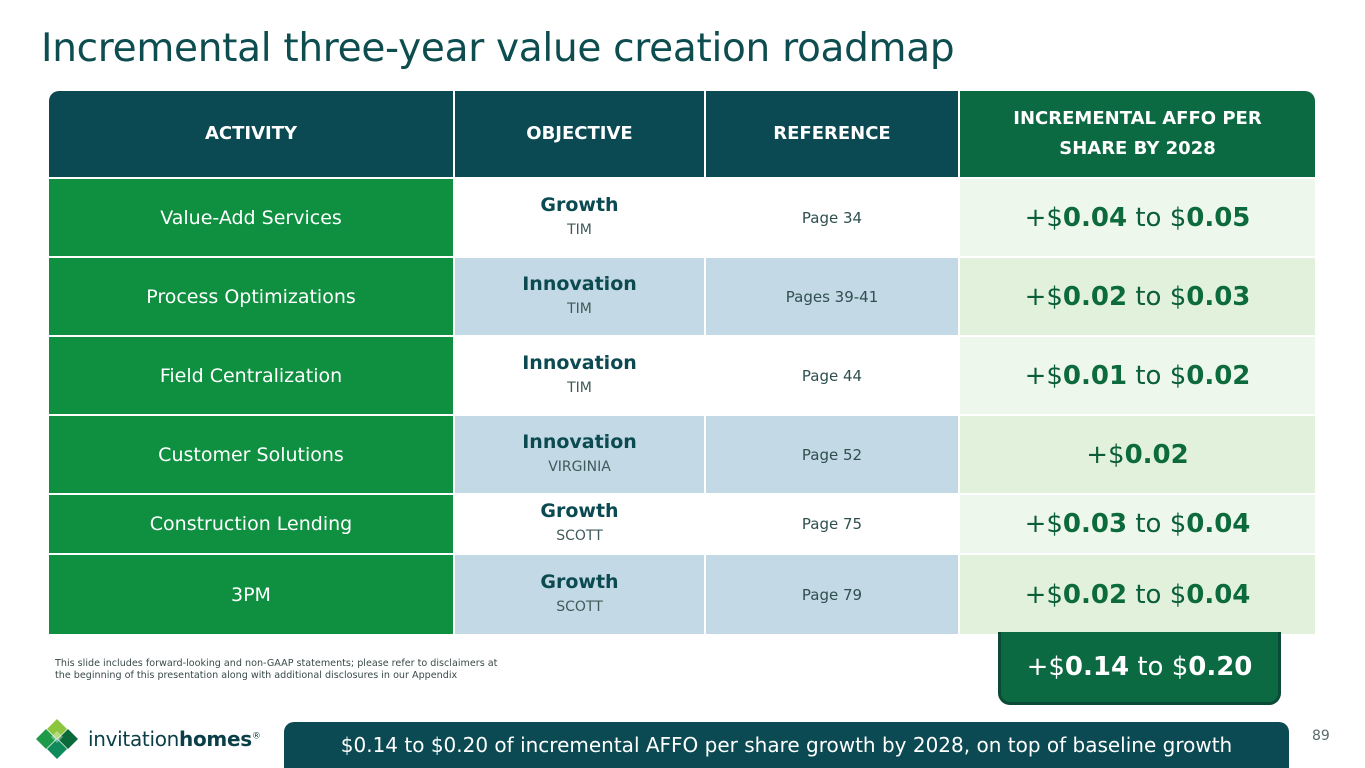 The image size is (1365, 768). Describe the element at coordinates (1095, 524) in the screenshot. I see `range-low: 0.03` at that location.